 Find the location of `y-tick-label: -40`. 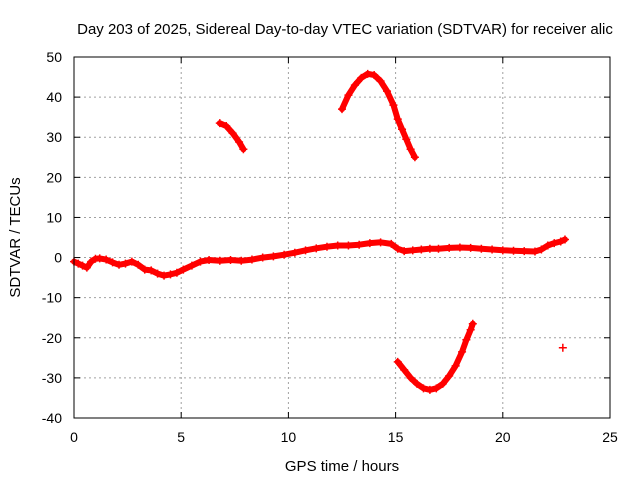

y-tick-label: -40 is located at coordinates (52, 418).